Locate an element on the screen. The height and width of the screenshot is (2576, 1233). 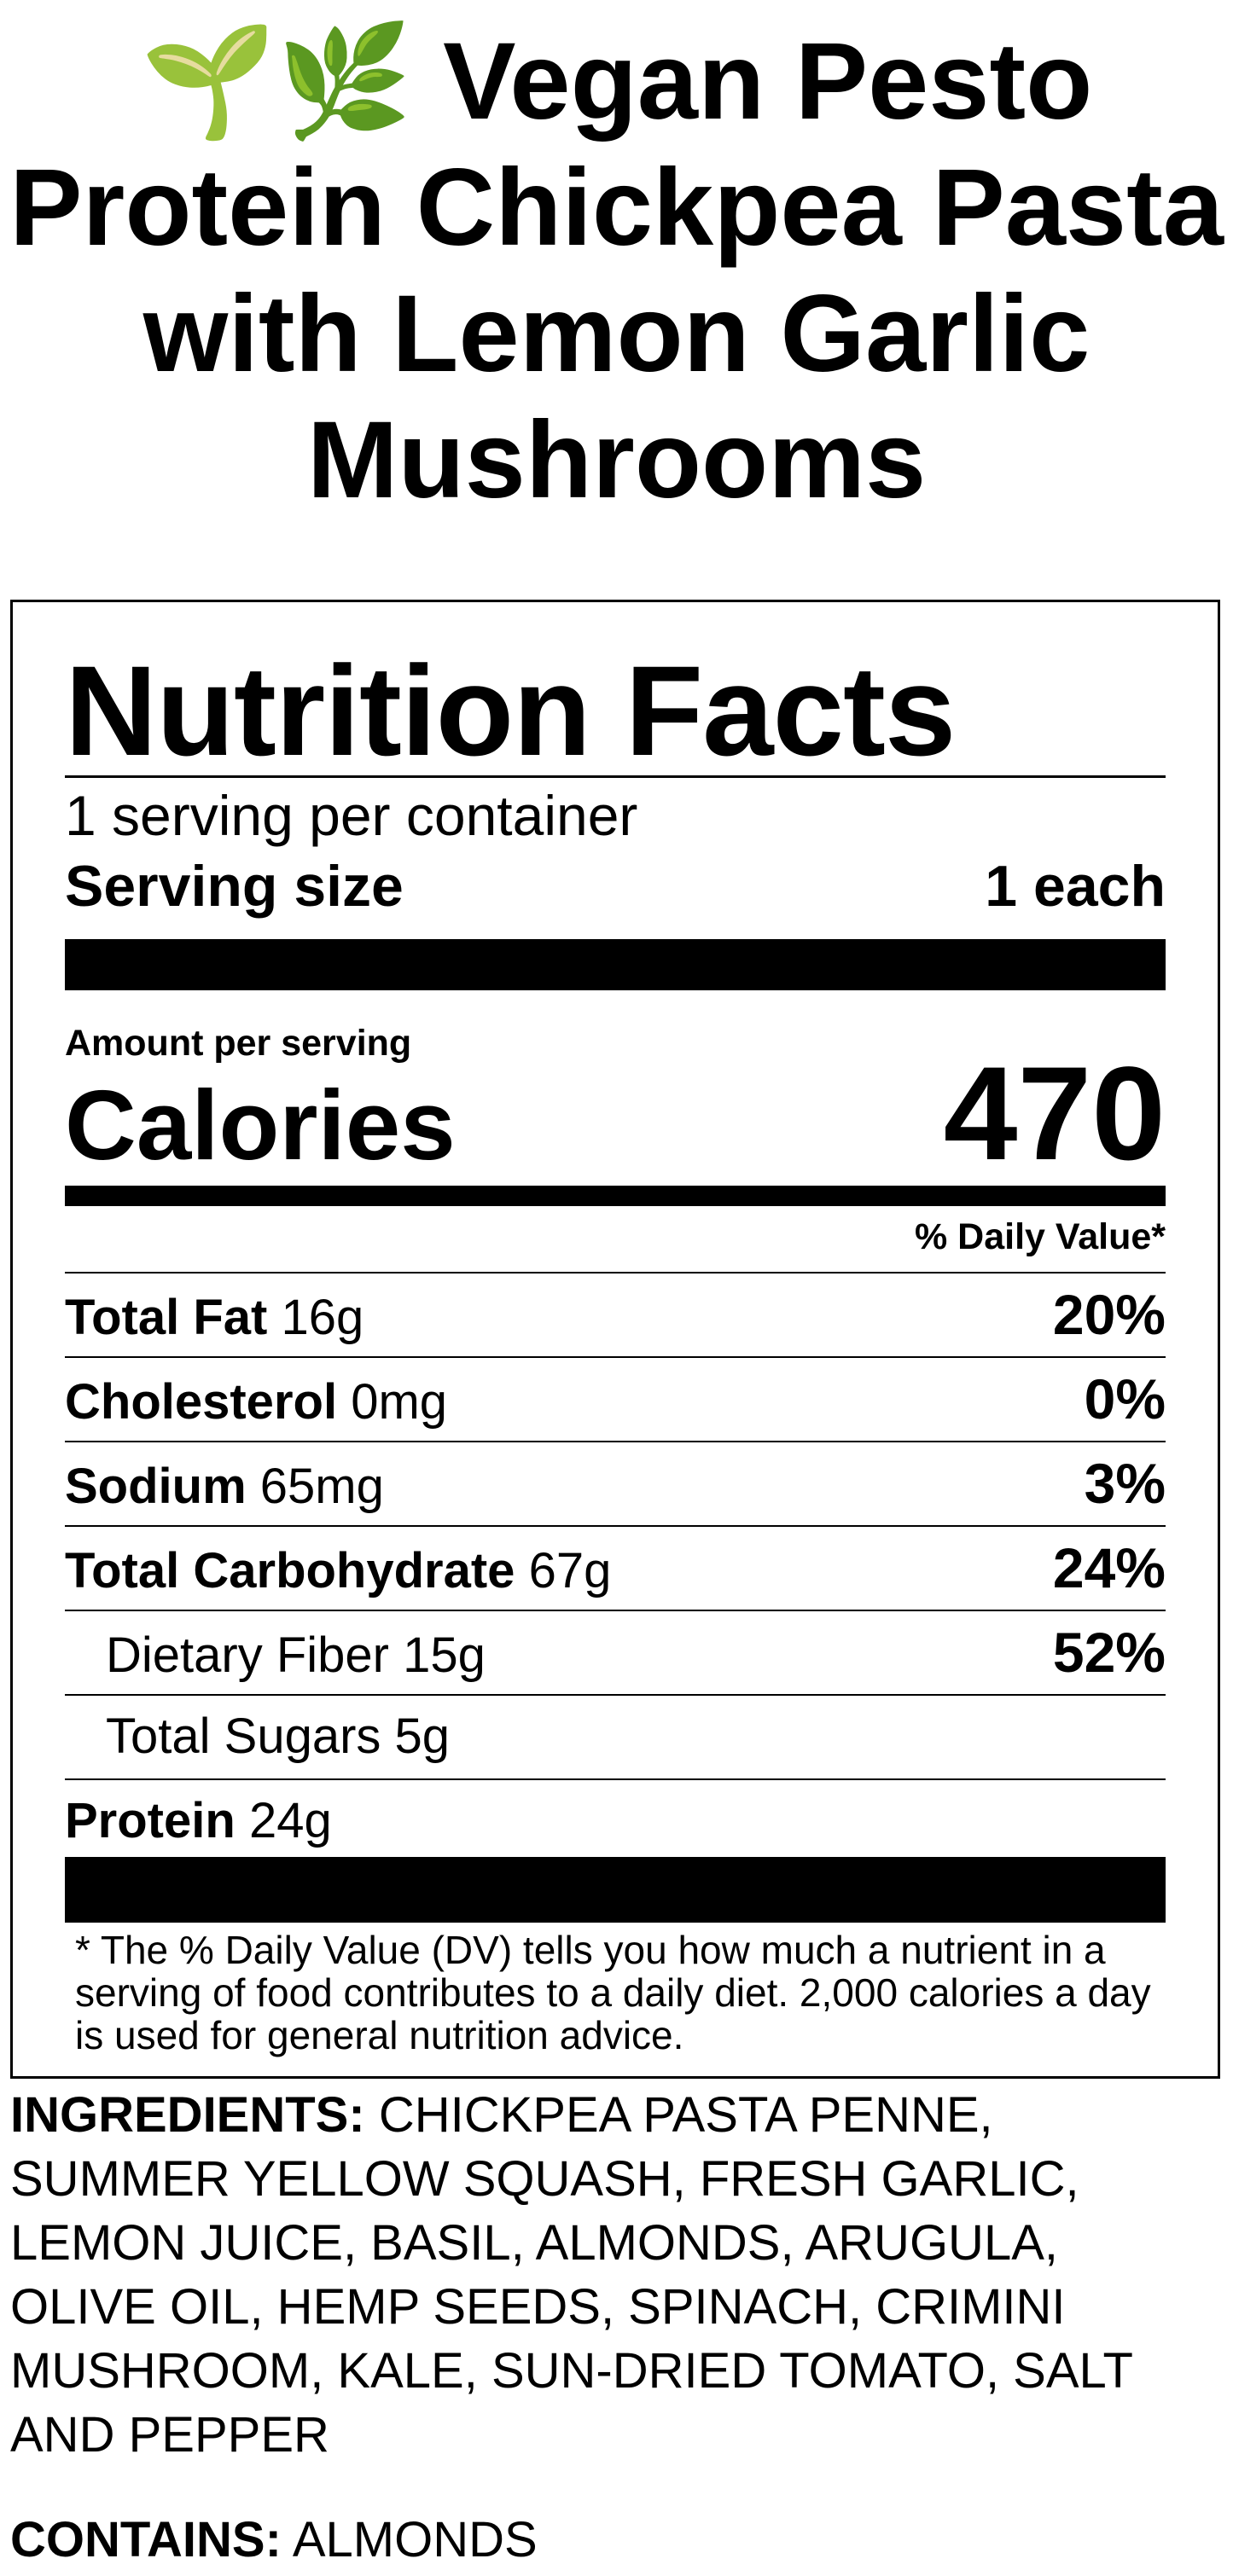
nutrient-name-amount: Dietary Fiber 15g is located at coordinates (275, 1656).